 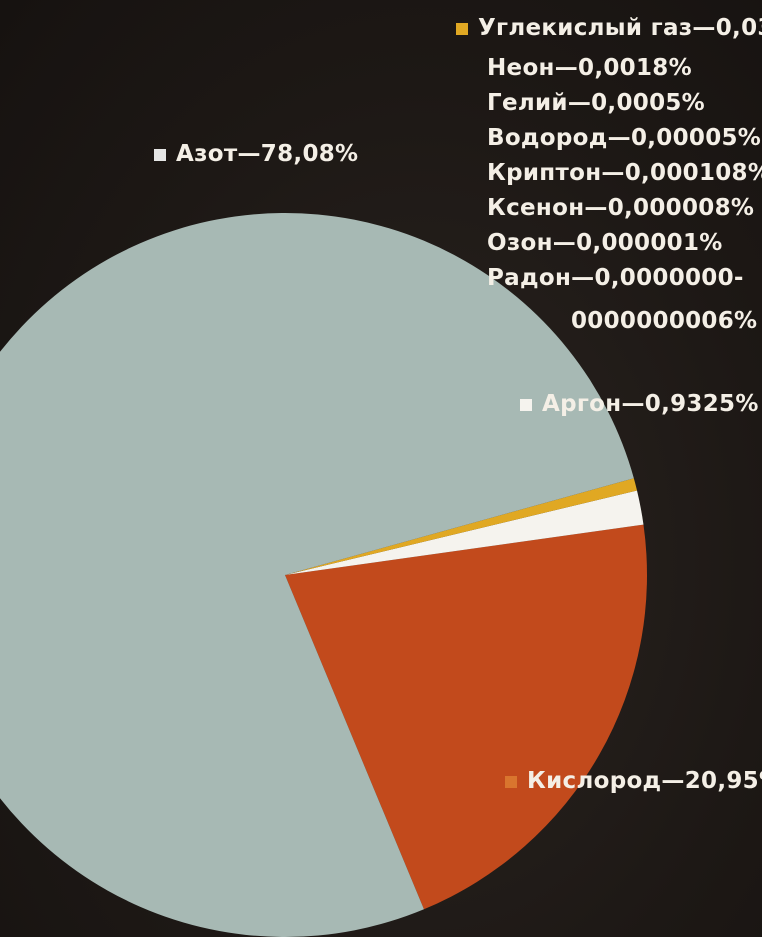 I want to click on pie-slice-argon, so click(x=464, y=532).